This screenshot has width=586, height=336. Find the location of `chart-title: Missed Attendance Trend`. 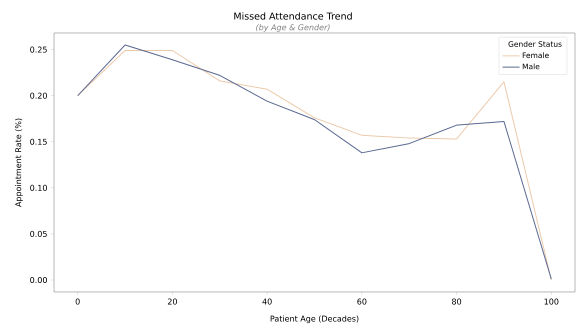

chart-title: Missed Attendance Trend is located at coordinates (293, 16).